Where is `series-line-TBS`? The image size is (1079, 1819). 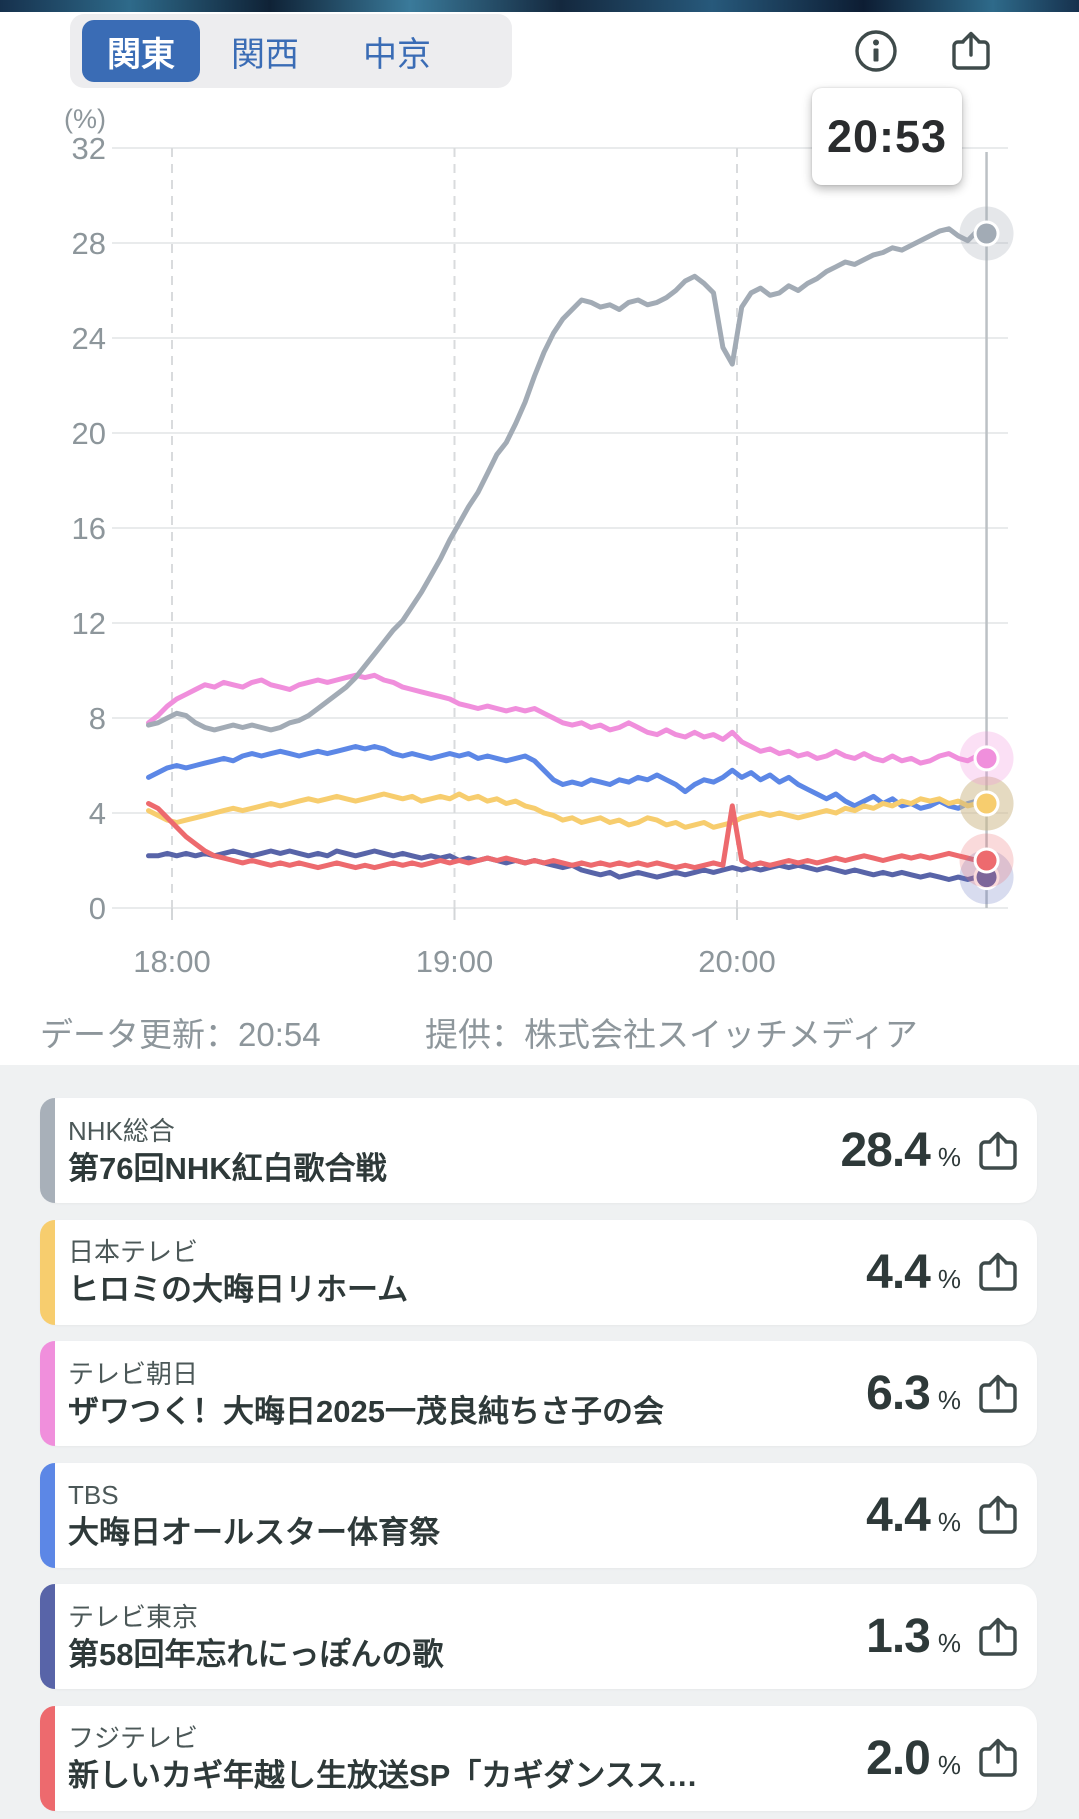
series-line-TBS is located at coordinates (567, 777).